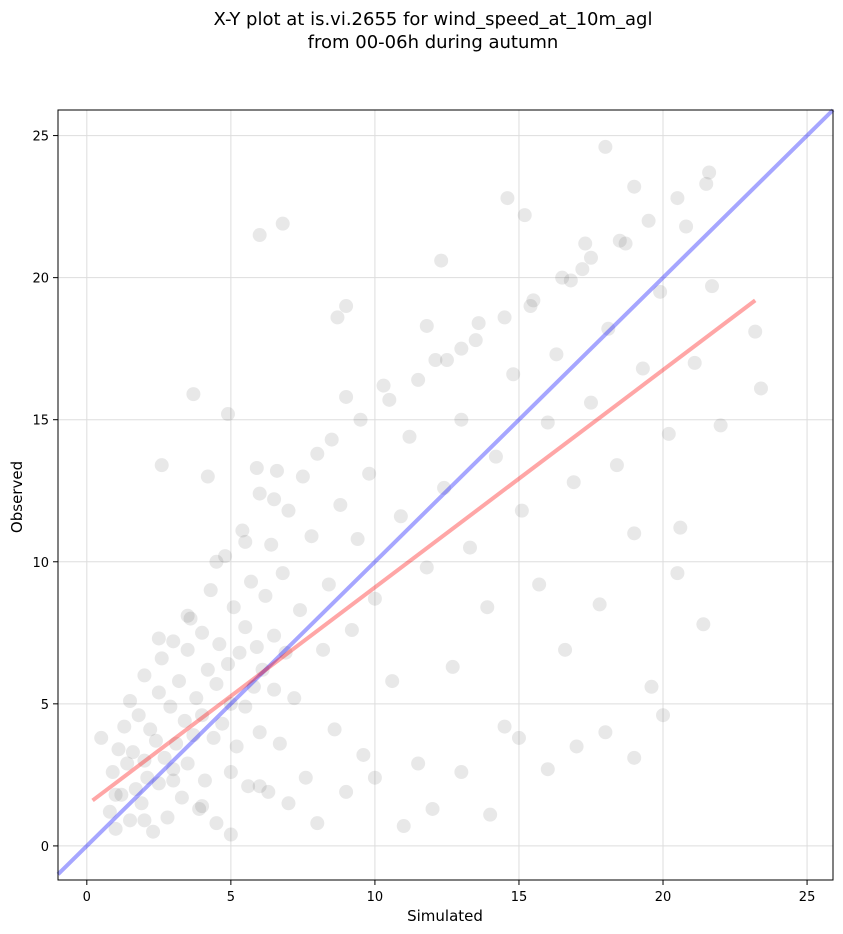 The width and height of the screenshot is (843, 934). I want to click on x-tick-label-20: 20, so click(663, 897).